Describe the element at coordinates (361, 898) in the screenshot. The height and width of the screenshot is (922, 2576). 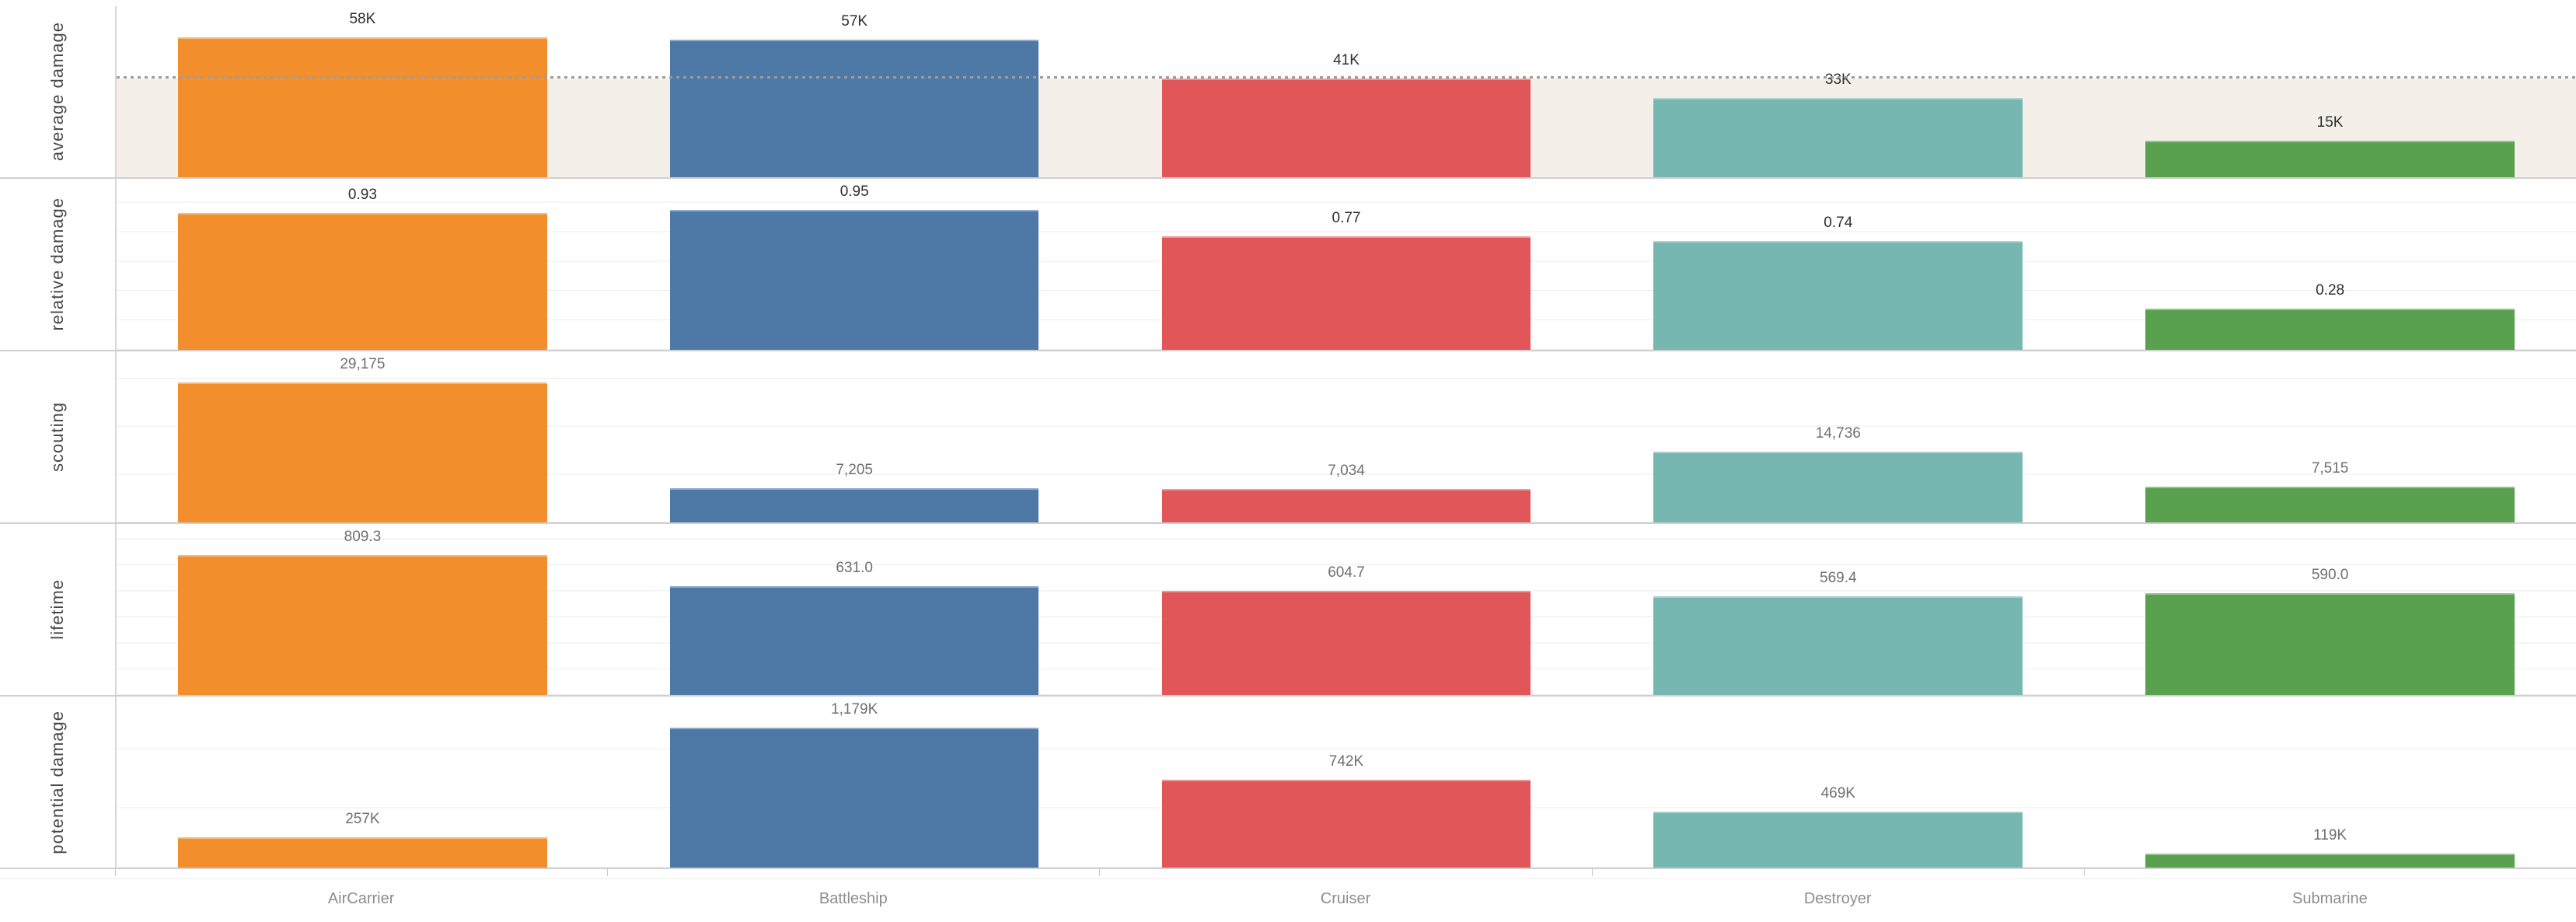
I see `category-label: AirCarrier` at that location.